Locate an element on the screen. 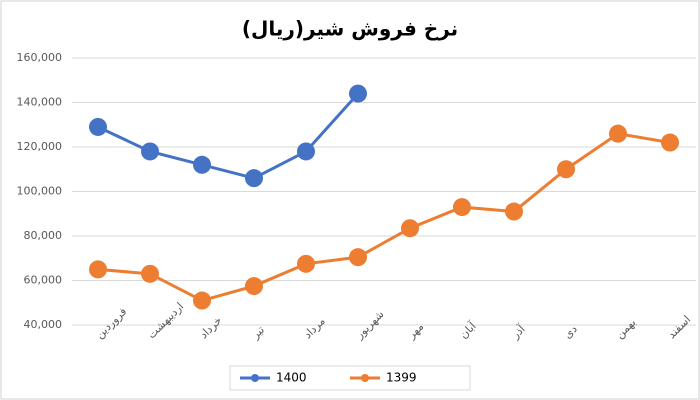 The height and width of the screenshot is (400, 700). series-line is located at coordinates (228, 136).